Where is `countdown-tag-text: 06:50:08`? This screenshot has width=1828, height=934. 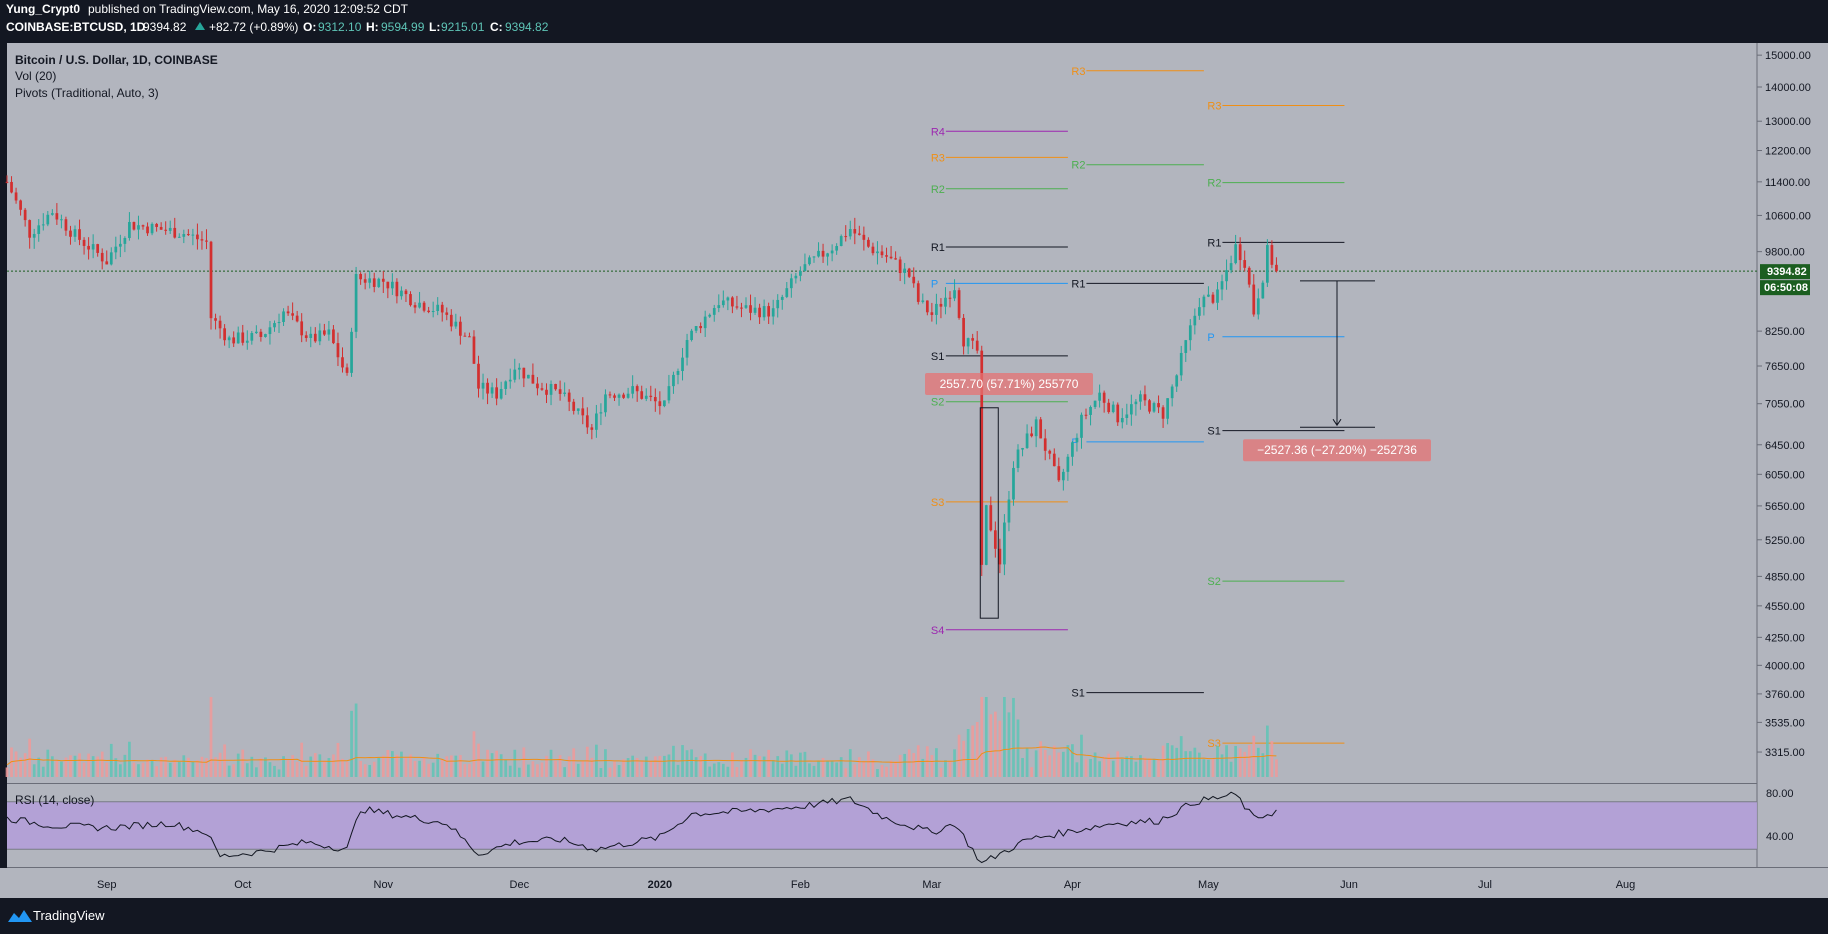
countdown-tag-text: 06:50:08 is located at coordinates (1786, 288).